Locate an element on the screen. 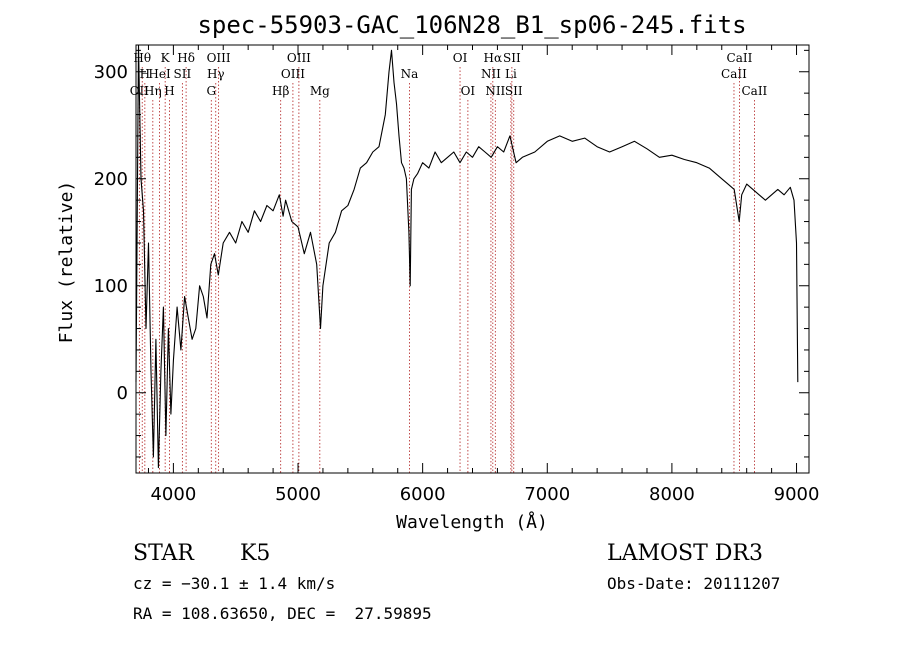  line-marker-label: Hδ is located at coordinates (186, 58).